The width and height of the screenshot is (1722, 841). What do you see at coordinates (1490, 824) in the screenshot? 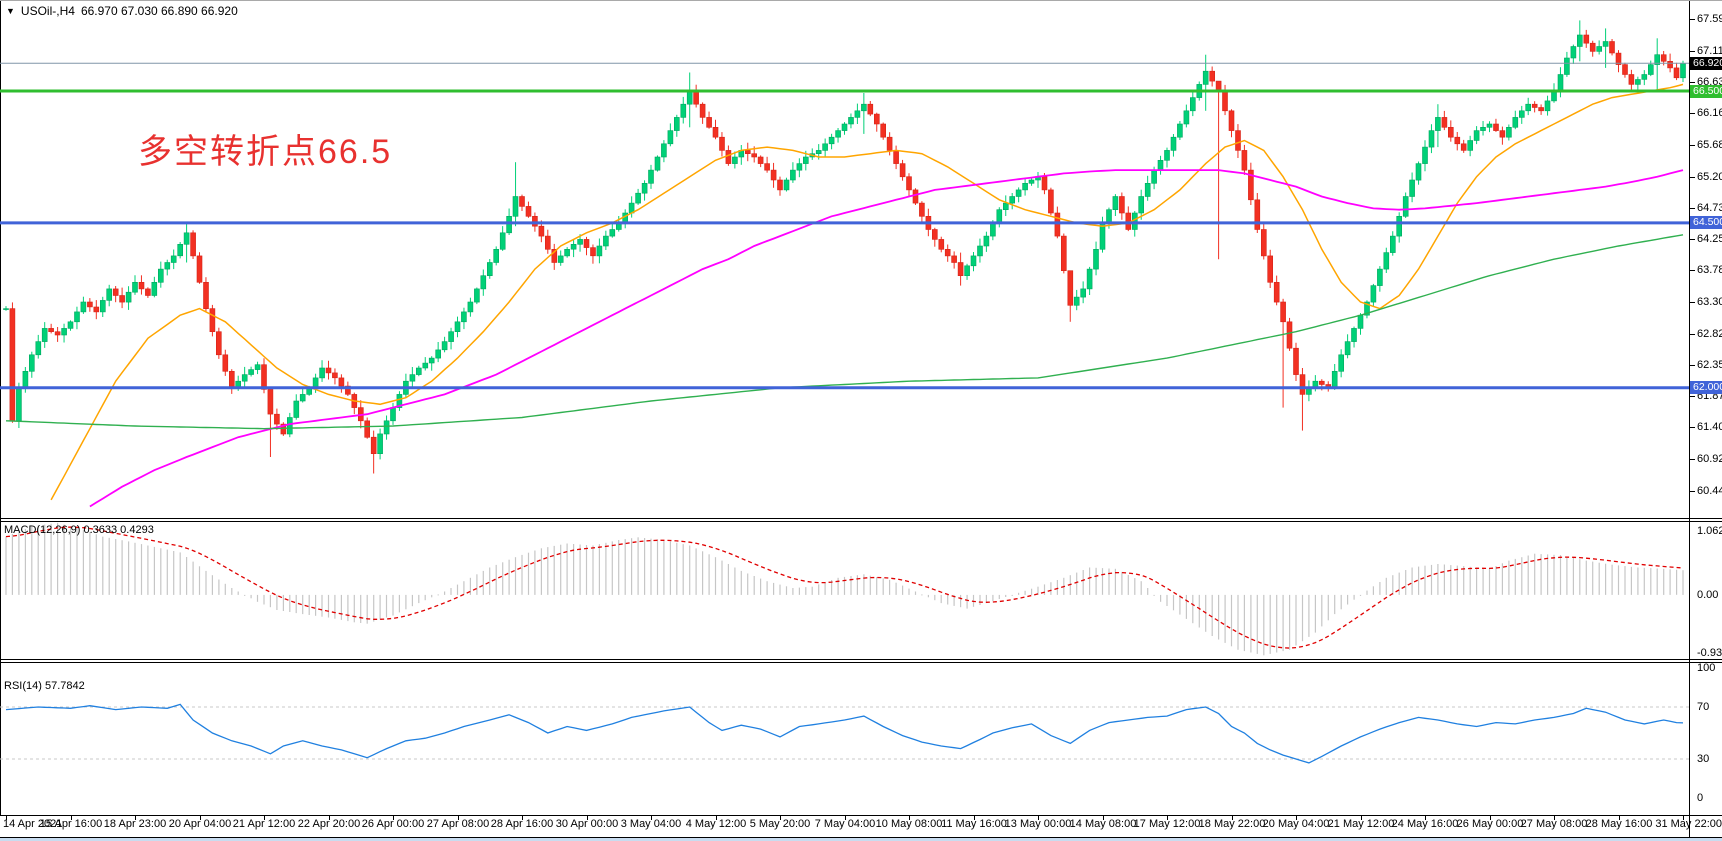
I see `time-tick-label: 26 May 00:00` at bounding box center [1490, 824].